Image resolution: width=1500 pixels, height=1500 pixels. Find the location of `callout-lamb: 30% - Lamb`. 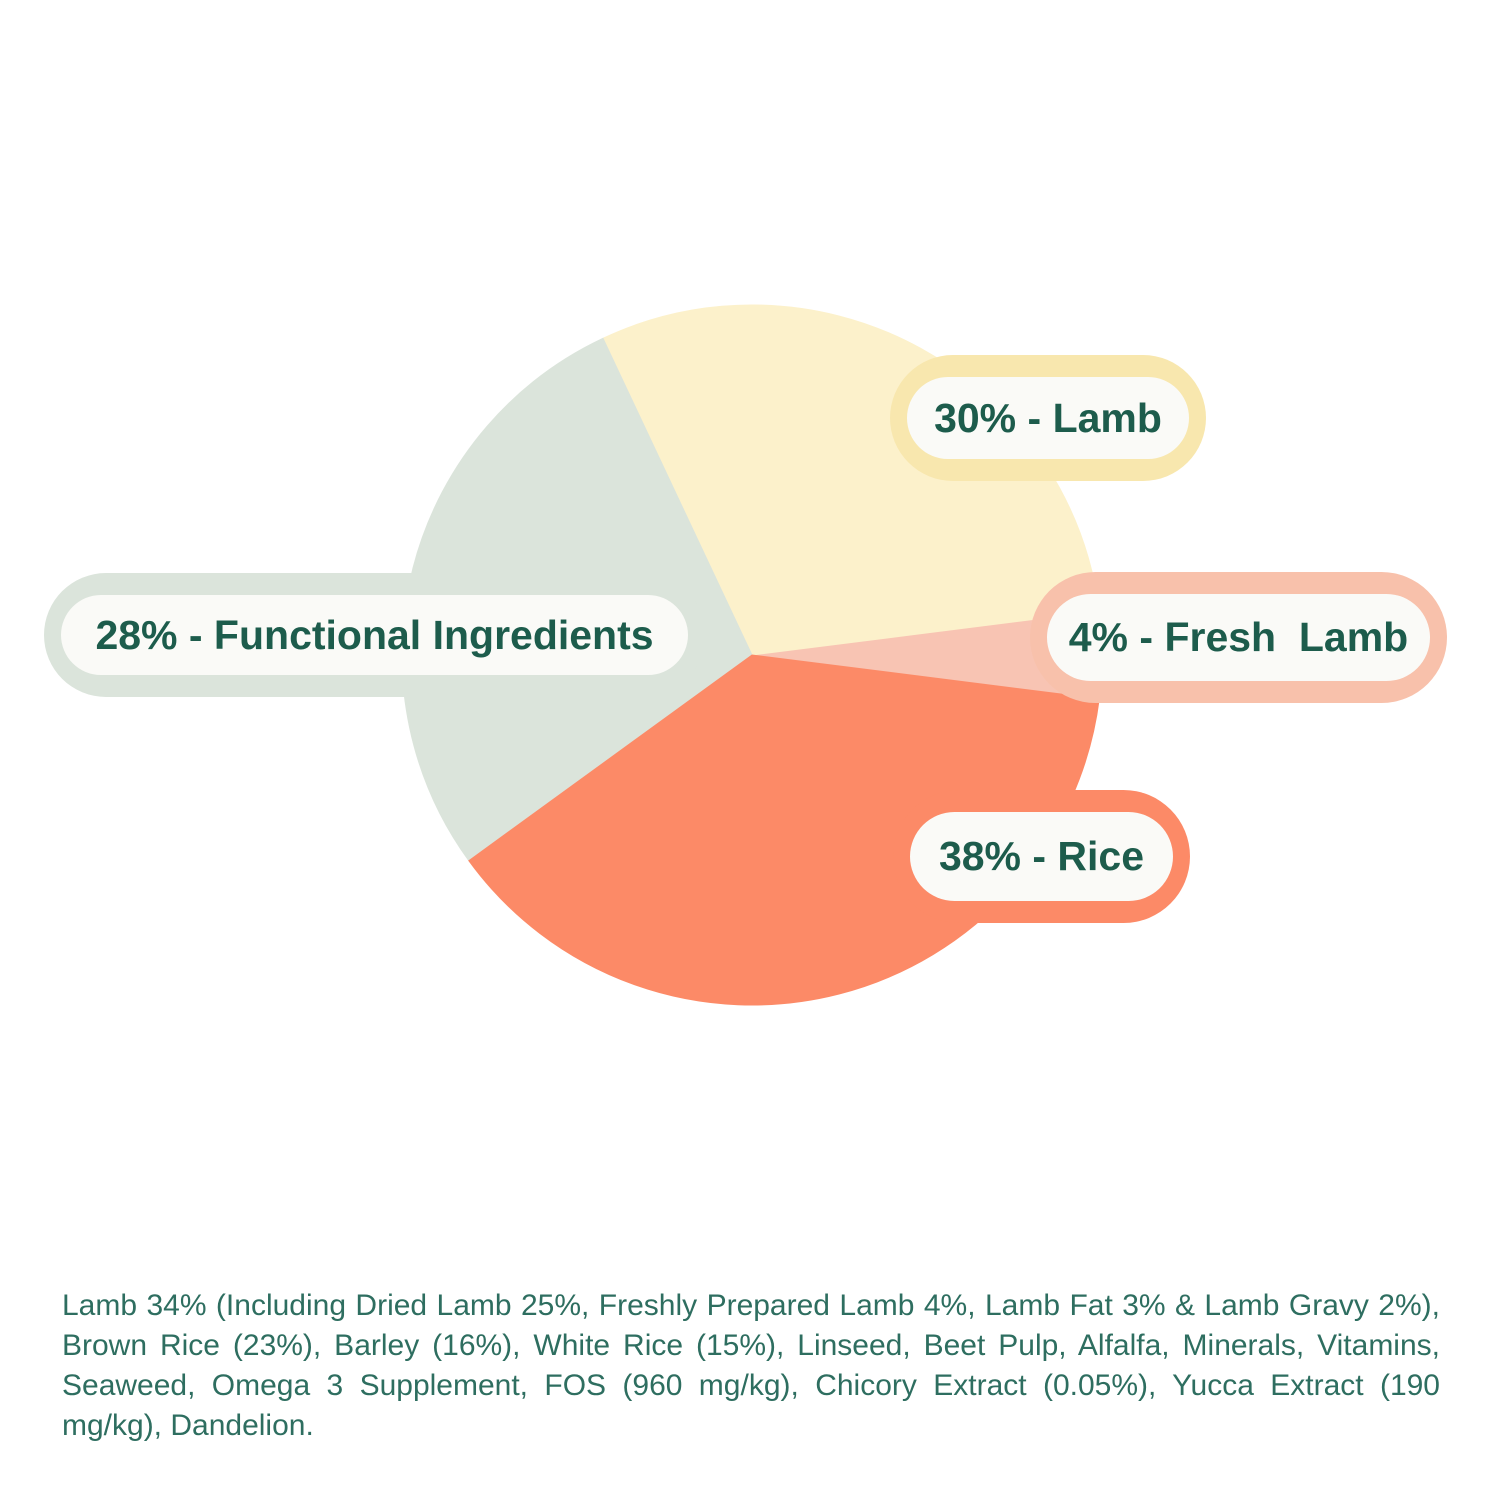

callout-lamb: 30% - Lamb is located at coordinates (1048, 418).